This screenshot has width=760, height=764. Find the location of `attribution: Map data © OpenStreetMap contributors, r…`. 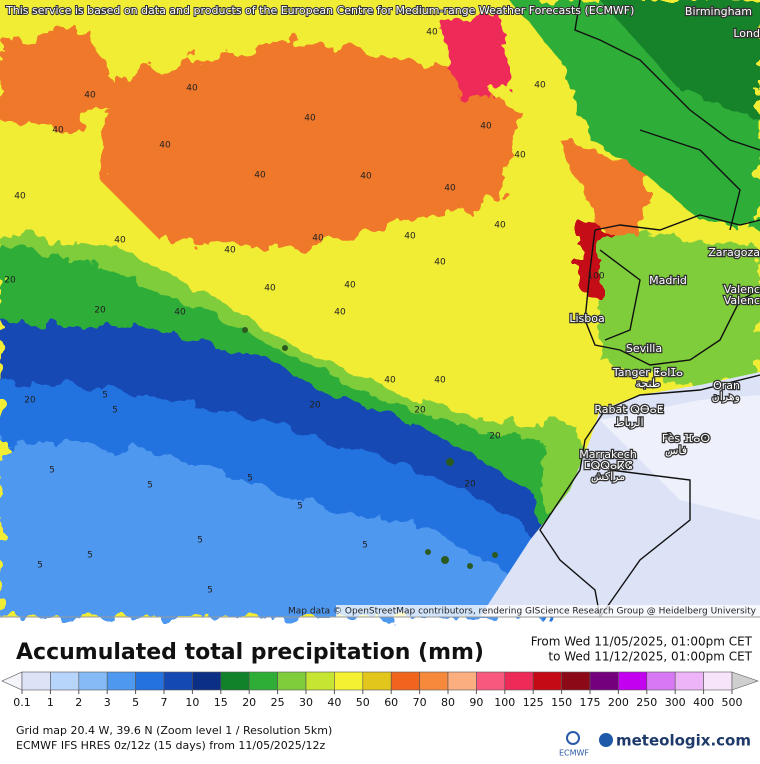

attribution: Map data © OpenStreetMap contributors, r… is located at coordinates (522, 612).